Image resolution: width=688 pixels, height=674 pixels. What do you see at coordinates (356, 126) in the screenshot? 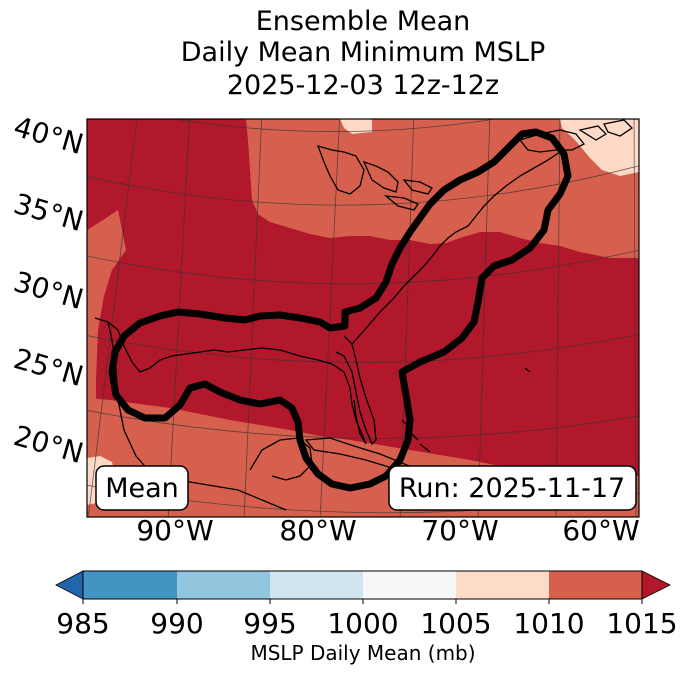
I see `field-1005-1010-lakes` at bounding box center [356, 126].